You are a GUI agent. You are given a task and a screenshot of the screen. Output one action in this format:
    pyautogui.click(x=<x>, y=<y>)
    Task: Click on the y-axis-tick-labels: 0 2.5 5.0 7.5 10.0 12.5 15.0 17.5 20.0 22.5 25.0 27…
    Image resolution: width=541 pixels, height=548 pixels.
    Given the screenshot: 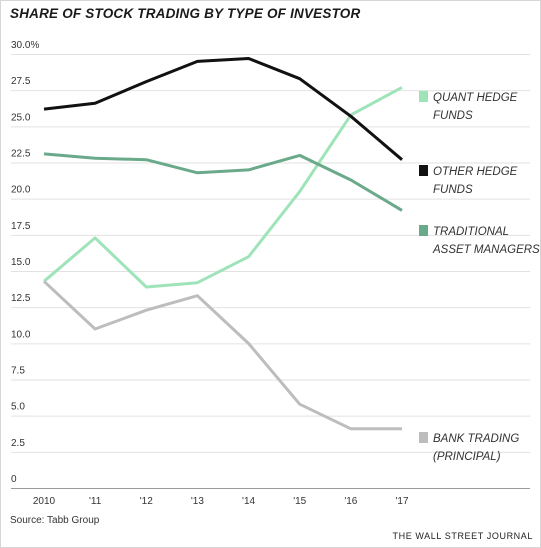 What is the action you would take?
    pyautogui.click(x=25, y=262)
    